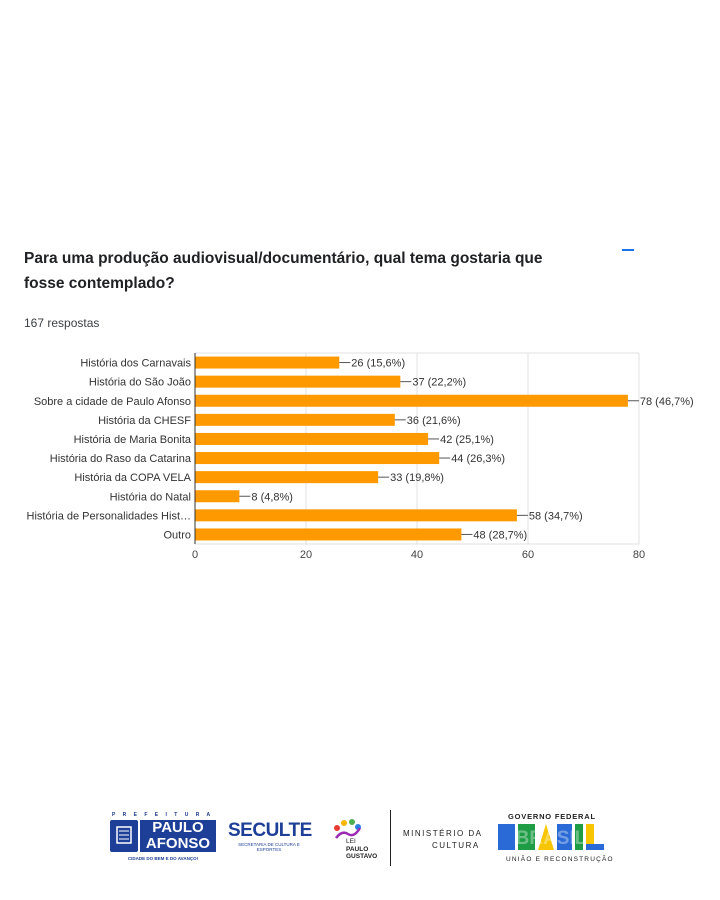  What do you see at coordinates (270, 830) in the screenshot?
I see `seculte-label: SECULTE` at bounding box center [270, 830].